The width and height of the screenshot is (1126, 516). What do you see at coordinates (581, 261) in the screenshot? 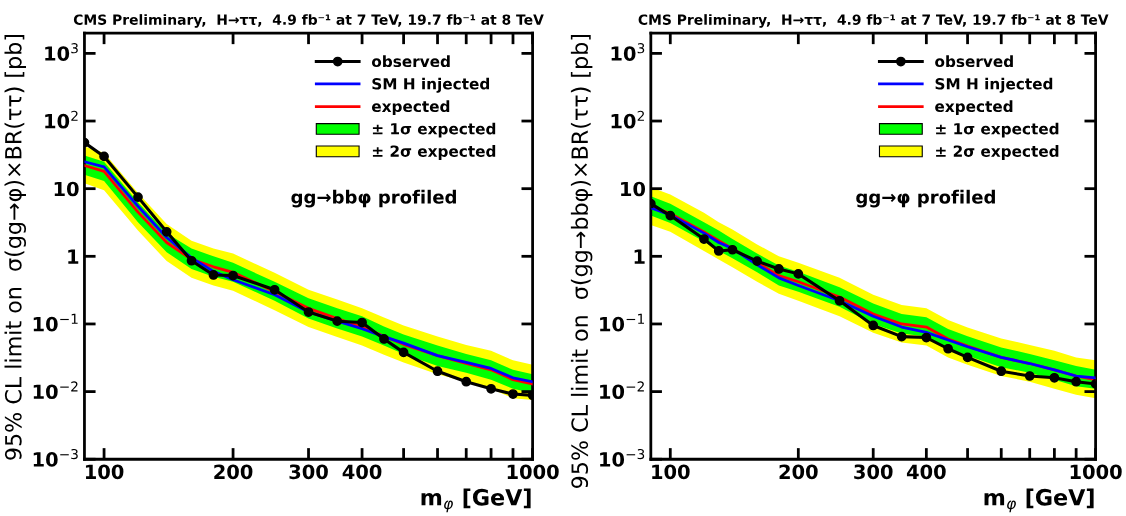
I see `y-axis-title: 95% CL limit on σ(gg→bbφ)×BR(ττ) [pb]` at bounding box center [581, 261].